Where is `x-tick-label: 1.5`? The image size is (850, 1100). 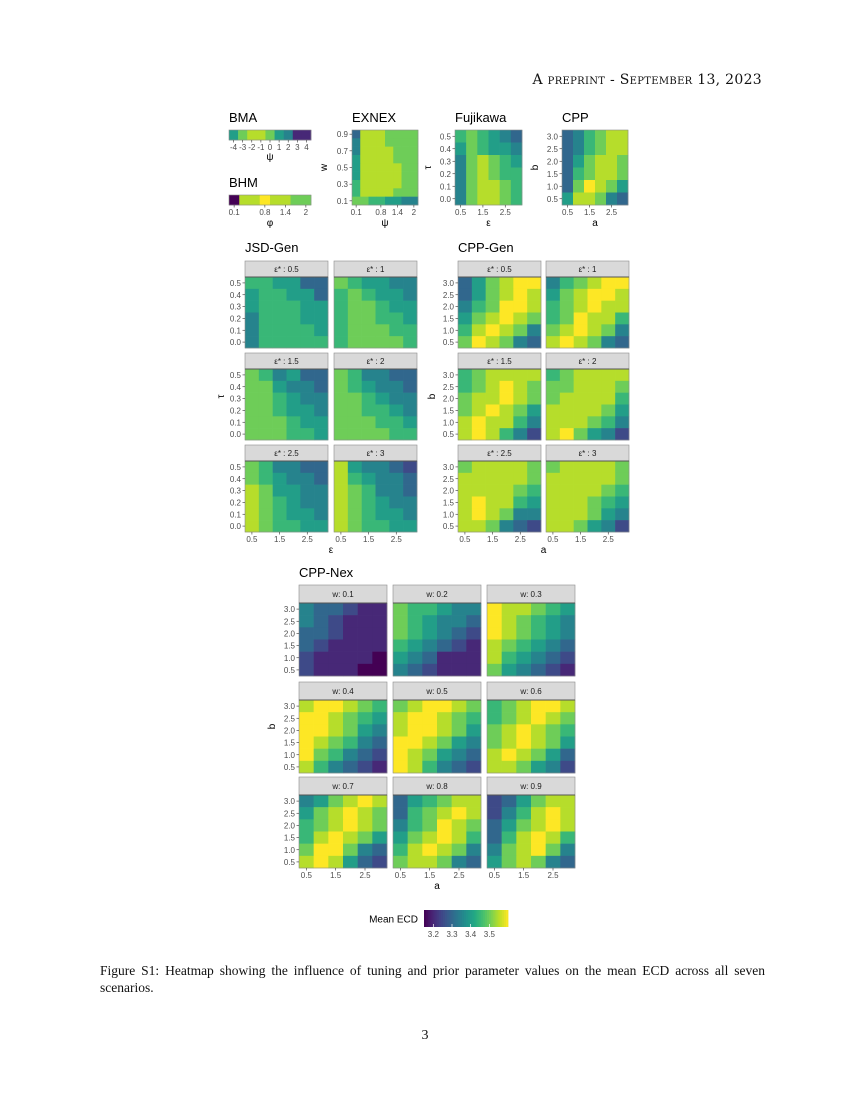 x-tick-label: 1.5 is located at coordinates (483, 212).